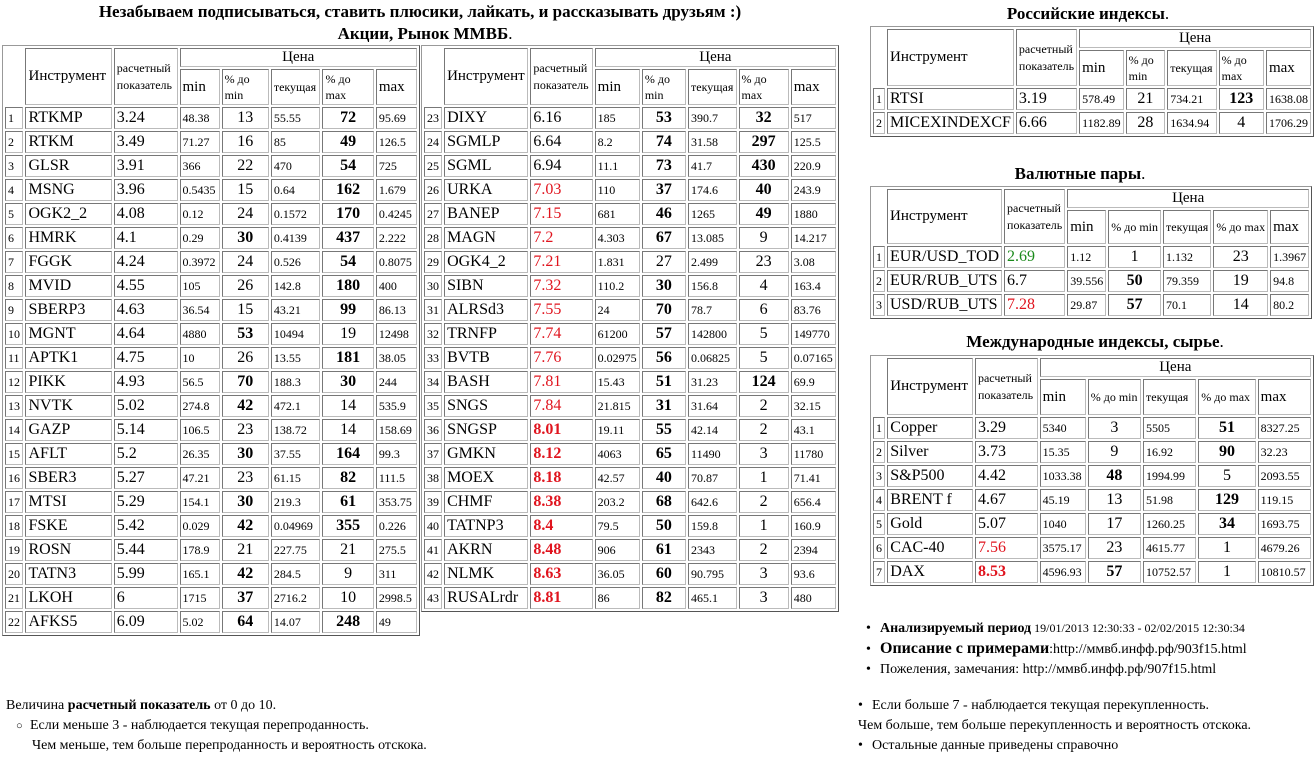 This screenshot has height=758, width=1316. What do you see at coordinates (68, 214) in the screenshot?
I see `instrument-name: OGK2_2` at bounding box center [68, 214].